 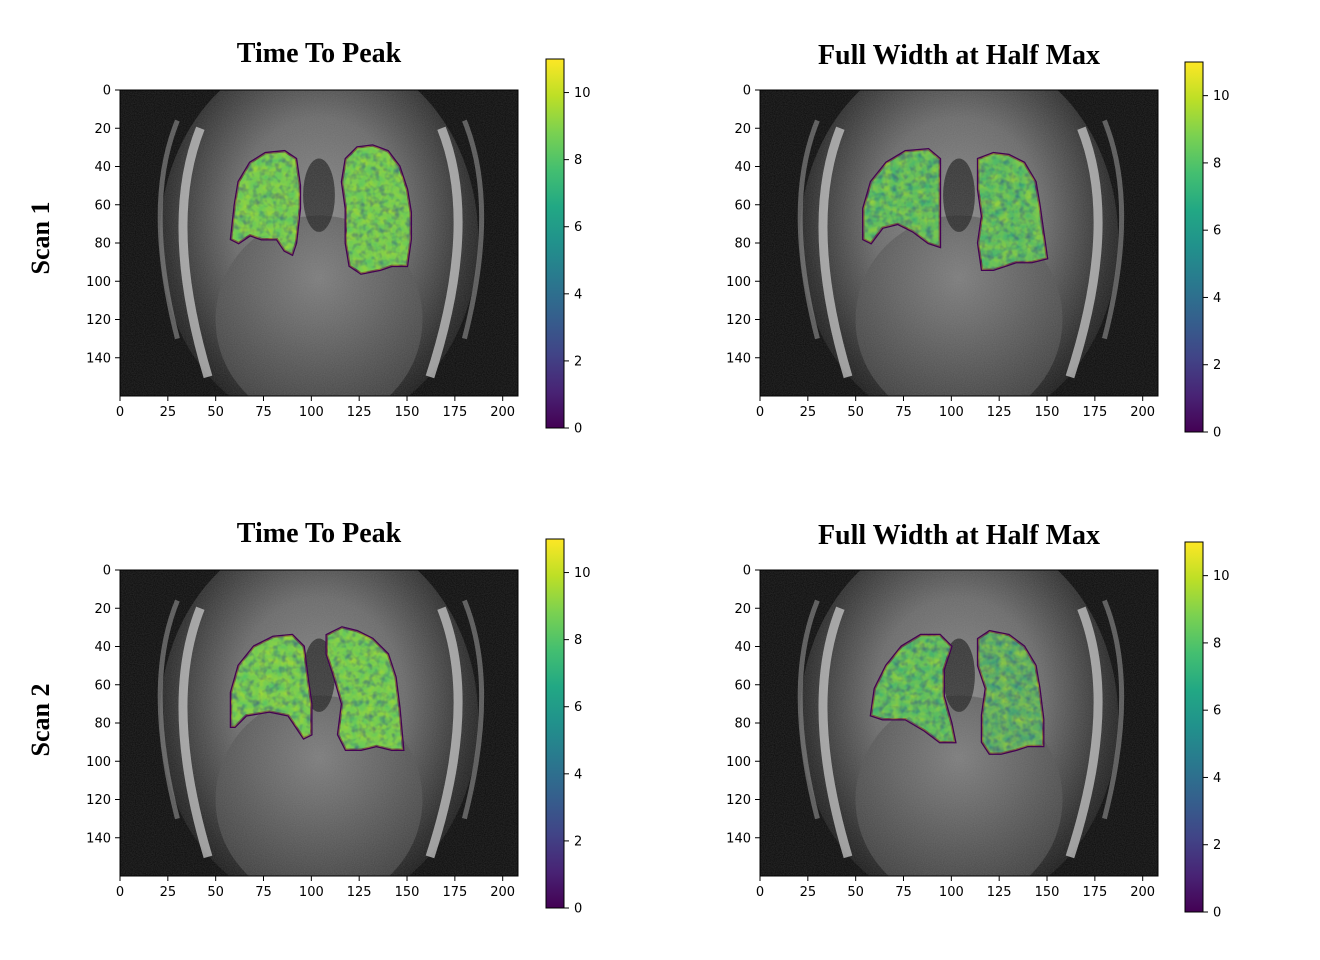 What do you see at coordinates (40, 238) in the screenshot?
I see `row-label-scan-1: Scan 1` at bounding box center [40, 238].